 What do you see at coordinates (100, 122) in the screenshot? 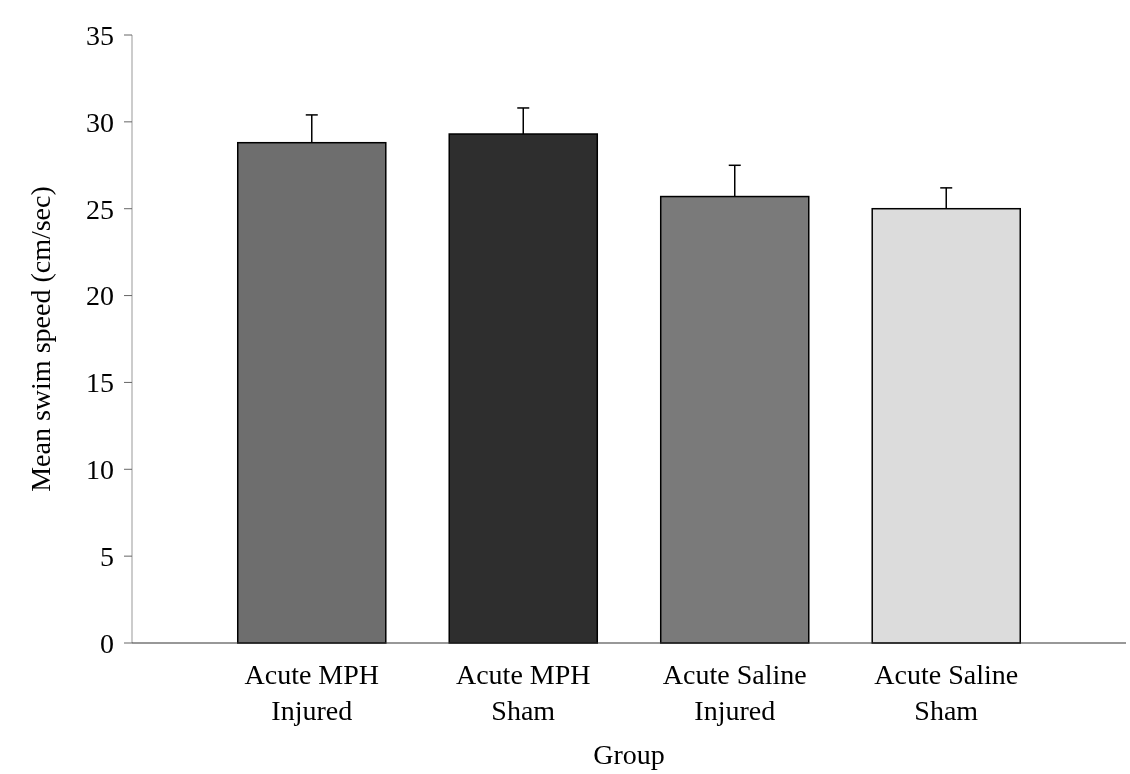
I see `y-tick-label: 30` at bounding box center [100, 122].